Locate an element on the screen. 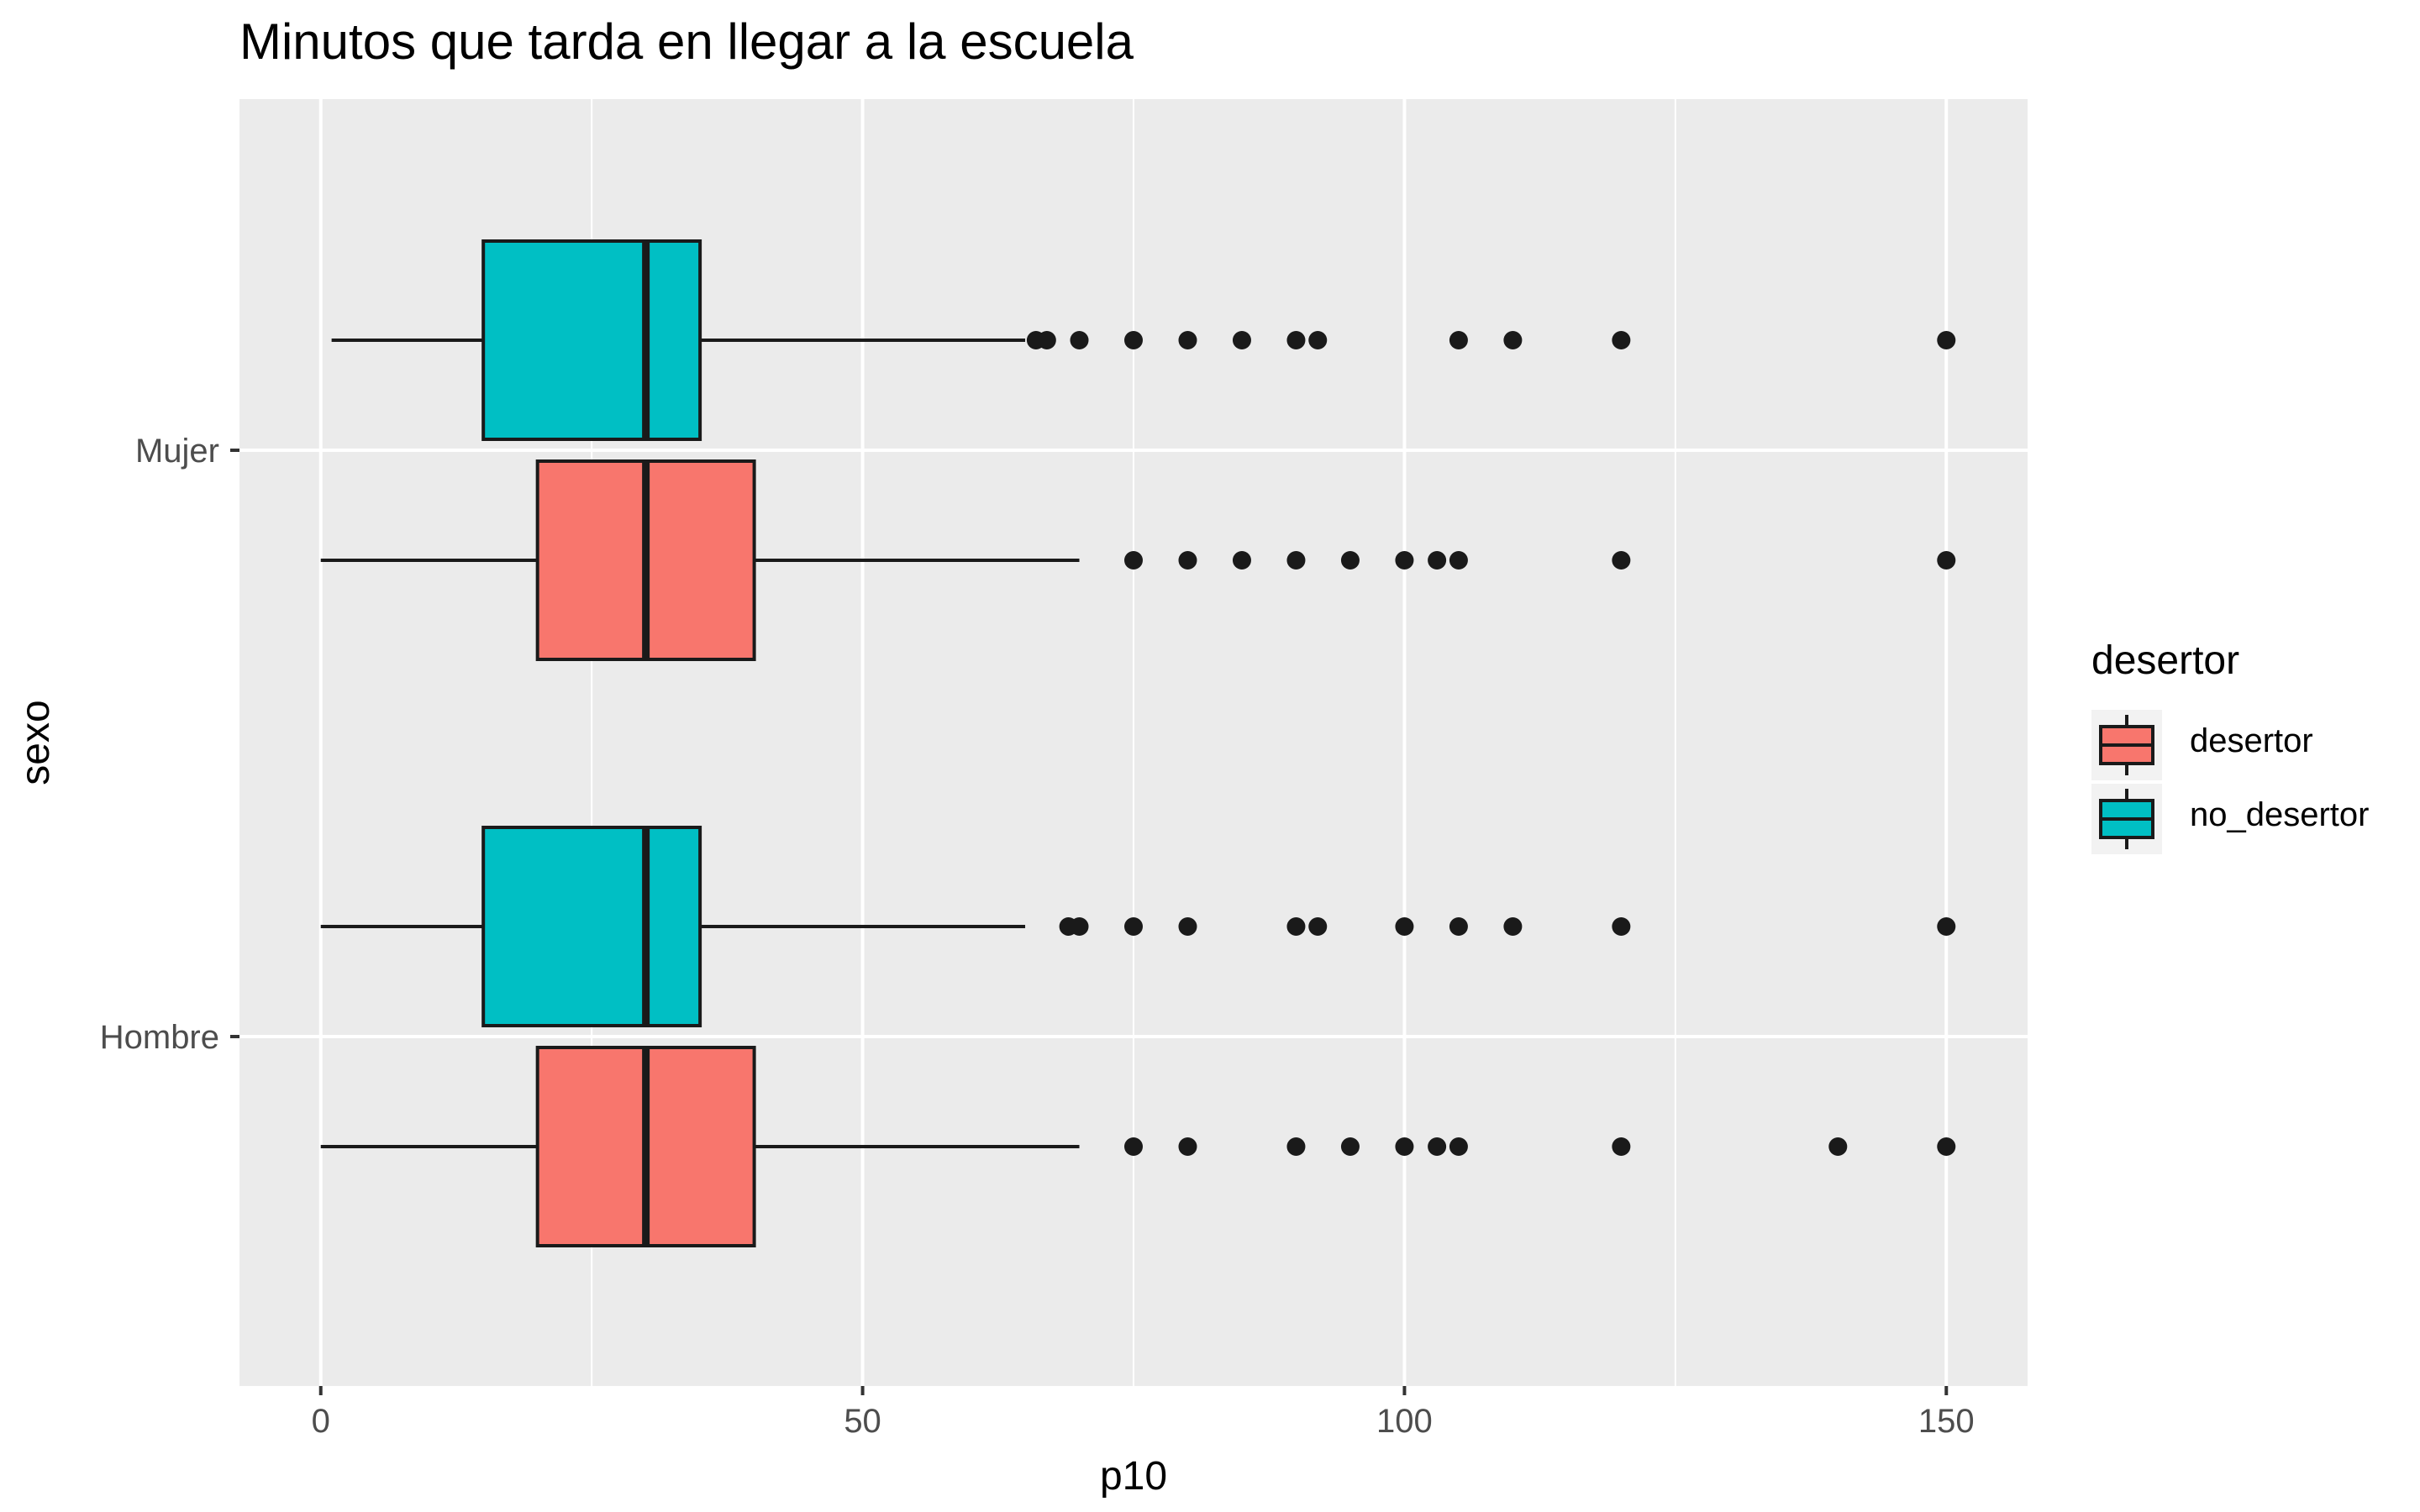 This screenshot has height=1512, width=2420. x-tick-label: 50 is located at coordinates (863, 1421).